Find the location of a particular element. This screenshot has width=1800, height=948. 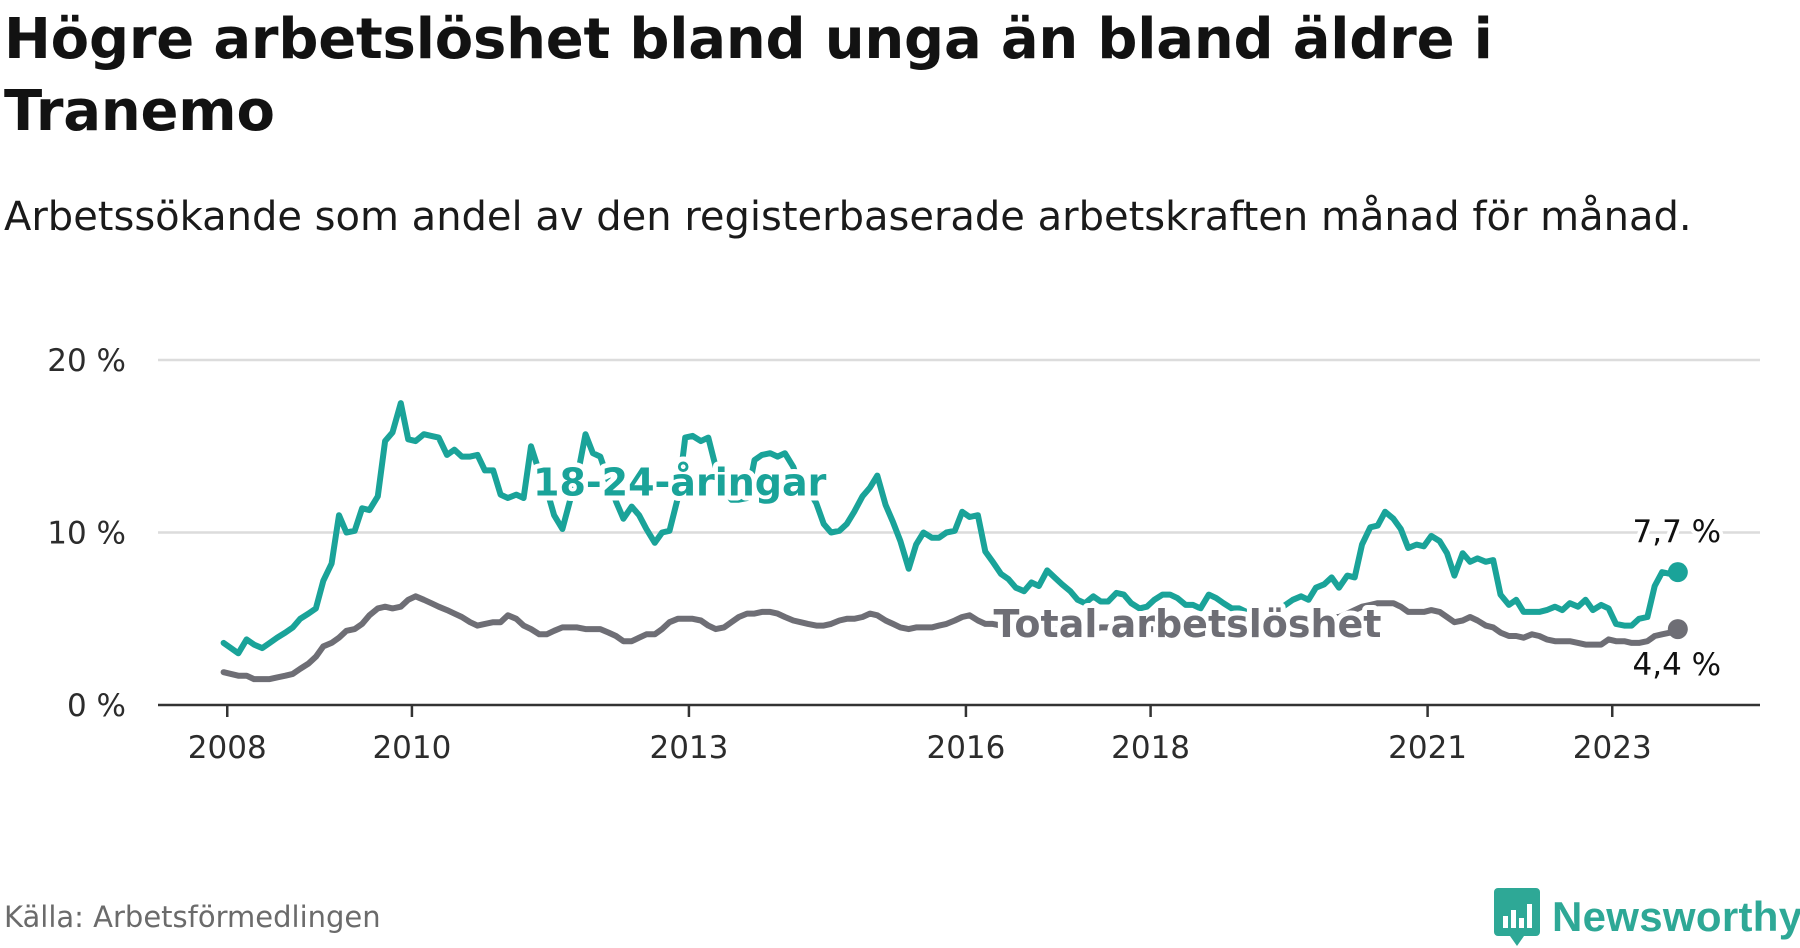

newsworthy-logo-icon is located at coordinates (1517, 917).